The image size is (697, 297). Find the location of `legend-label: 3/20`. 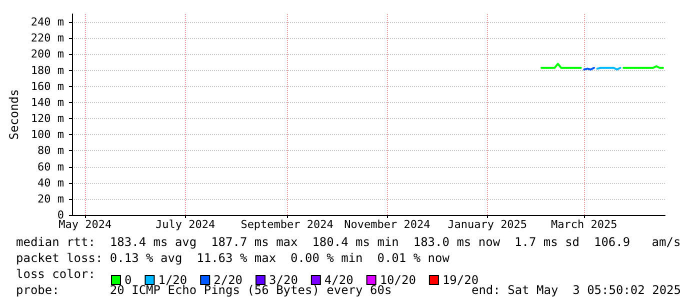

legend-label: 3/20 is located at coordinates (283, 280).